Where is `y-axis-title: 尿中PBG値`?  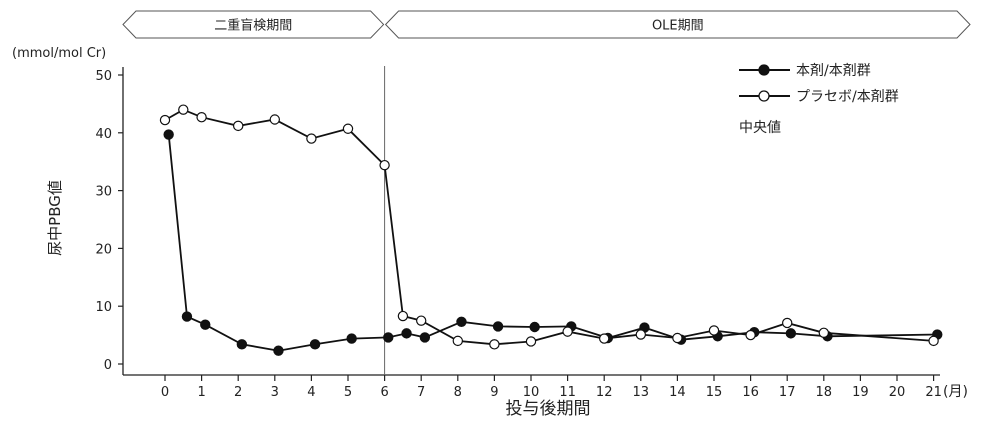 y-axis-title: 尿中PBG値 is located at coordinates (55, 218).